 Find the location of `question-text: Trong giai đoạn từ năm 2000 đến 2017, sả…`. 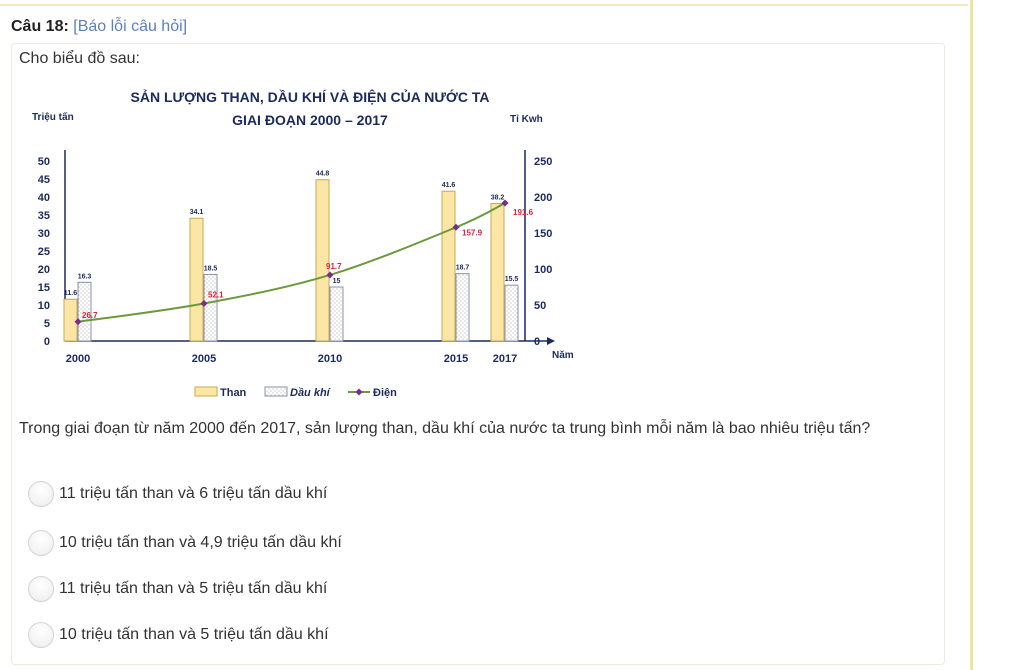

question-text: Trong giai đoạn từ năm 2000 đến 2017, sả… is located at coordinates (445, 428).